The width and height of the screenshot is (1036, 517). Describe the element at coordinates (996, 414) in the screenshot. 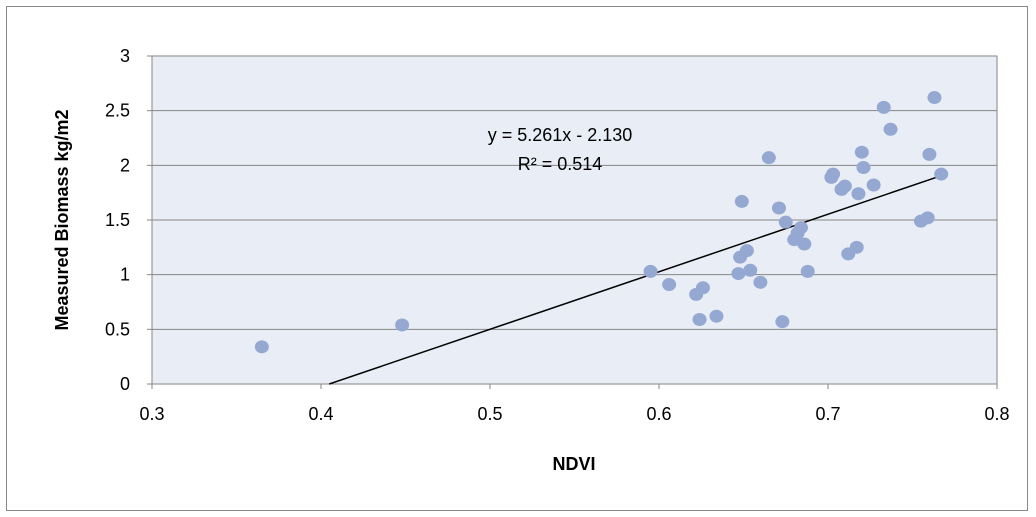

I see `x-tick-label: 0.8` at that location.